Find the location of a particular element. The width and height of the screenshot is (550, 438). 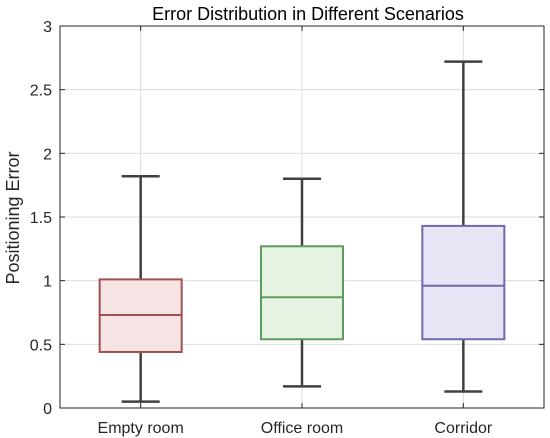

y-tick-labels: 0 0.5 1 1.5 2 2.5 3 is located at coordinates (41, 218).